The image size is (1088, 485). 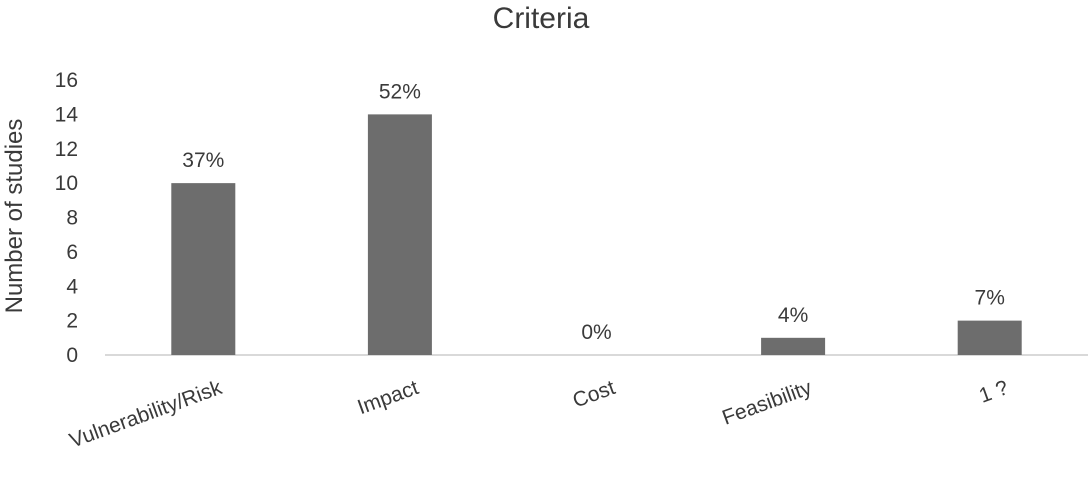 I want to click on y-axis-label: Number of studies, so click(x=14, y=216).